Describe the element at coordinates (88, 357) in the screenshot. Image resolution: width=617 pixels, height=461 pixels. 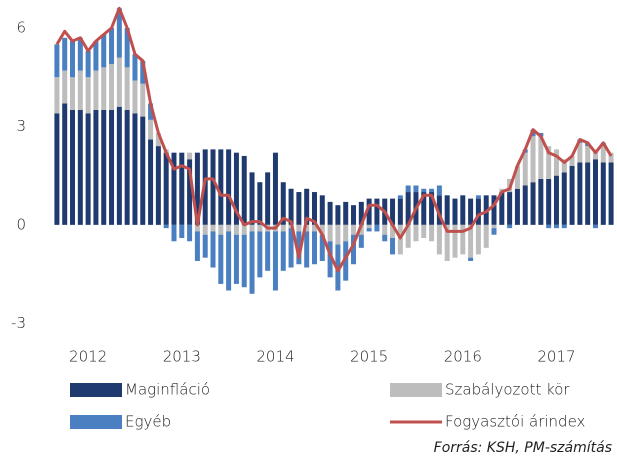
I see `x-tick-label: 2012` at that location.